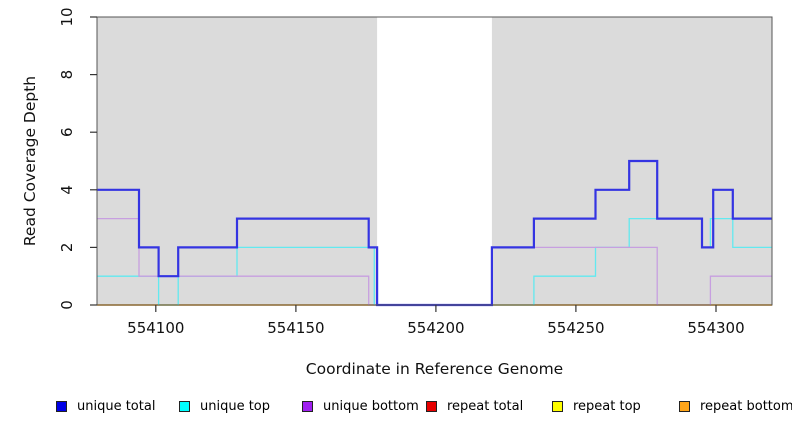  I want to click on y-tick-label: 6, so click(67, 132).